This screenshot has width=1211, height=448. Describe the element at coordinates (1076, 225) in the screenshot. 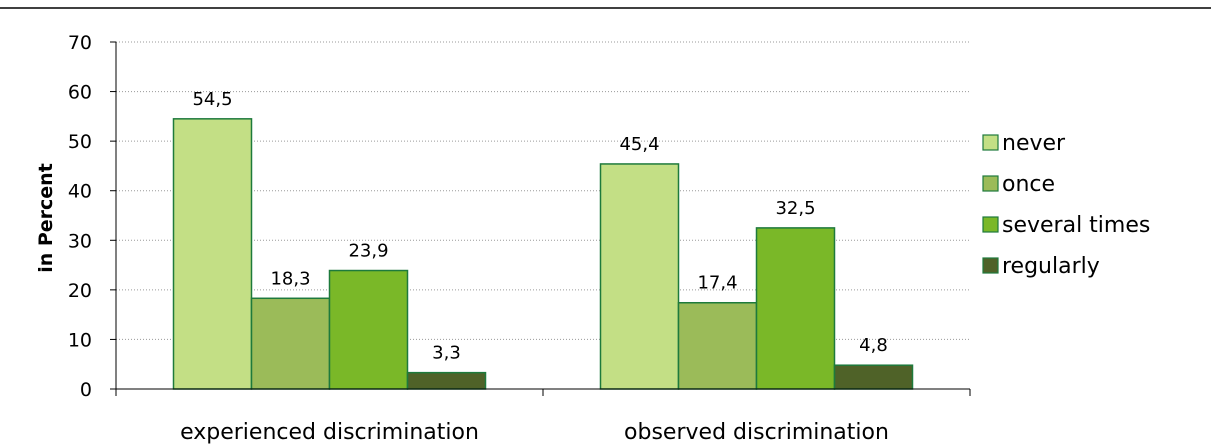

I see `legend-label: several times` at that location.